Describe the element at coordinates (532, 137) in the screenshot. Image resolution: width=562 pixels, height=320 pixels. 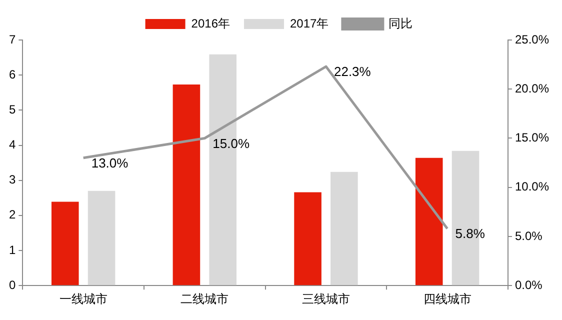
I see `y2-tick-label: 15.0%` at that location.